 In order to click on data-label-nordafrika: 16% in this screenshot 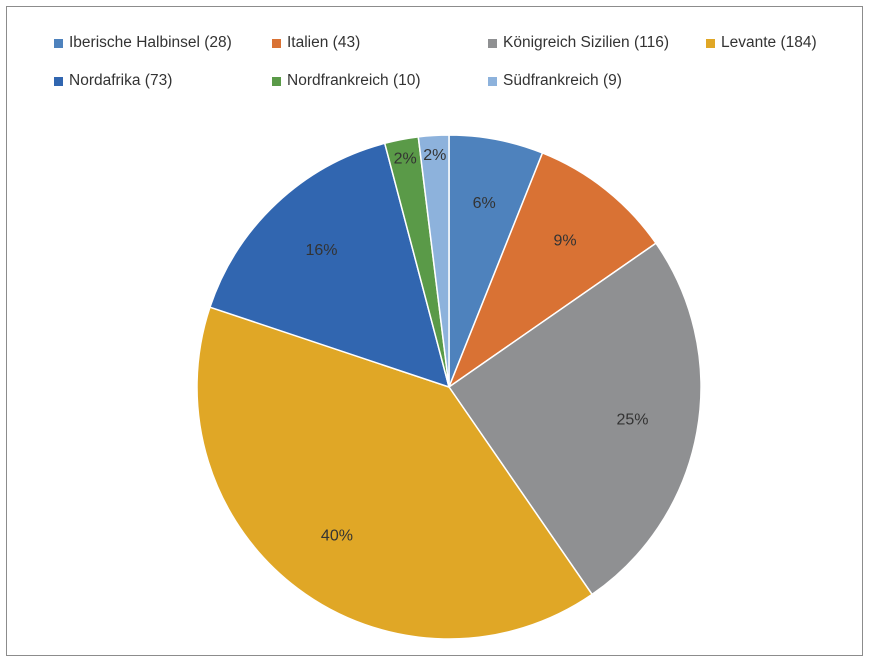, I will do `click(321, 250)`.